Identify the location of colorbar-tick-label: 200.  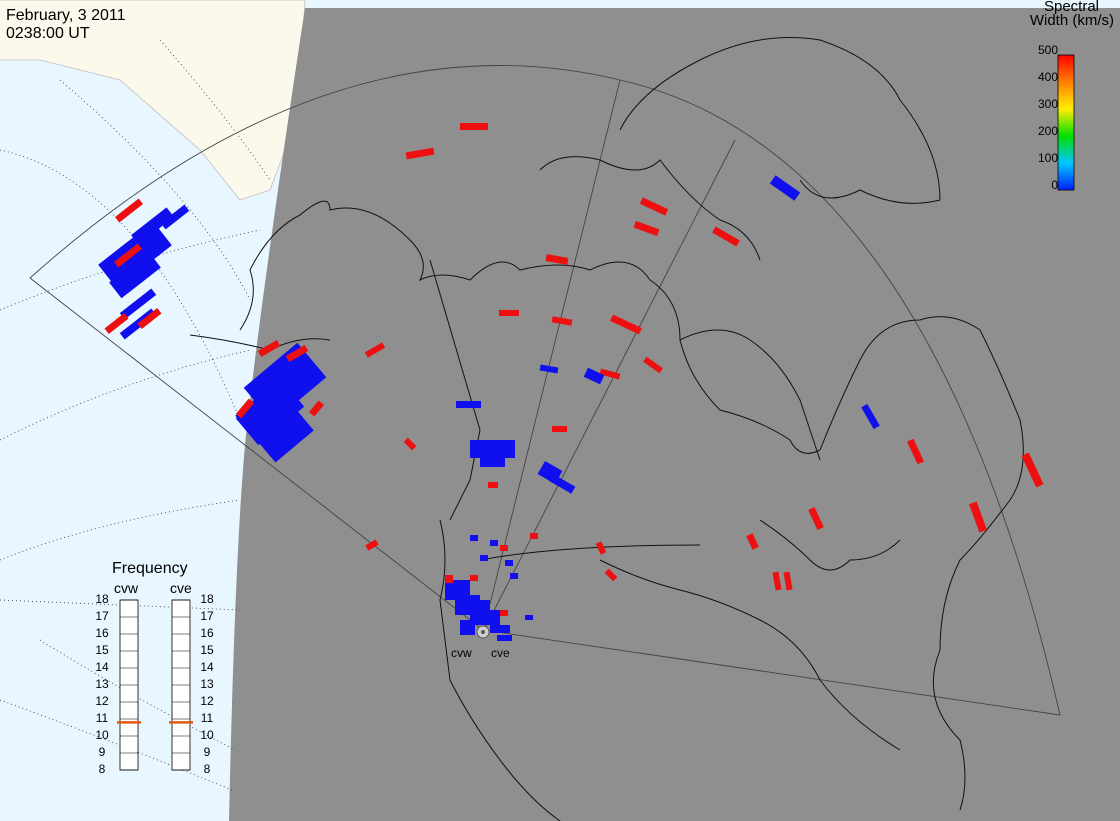
(1047, 131).